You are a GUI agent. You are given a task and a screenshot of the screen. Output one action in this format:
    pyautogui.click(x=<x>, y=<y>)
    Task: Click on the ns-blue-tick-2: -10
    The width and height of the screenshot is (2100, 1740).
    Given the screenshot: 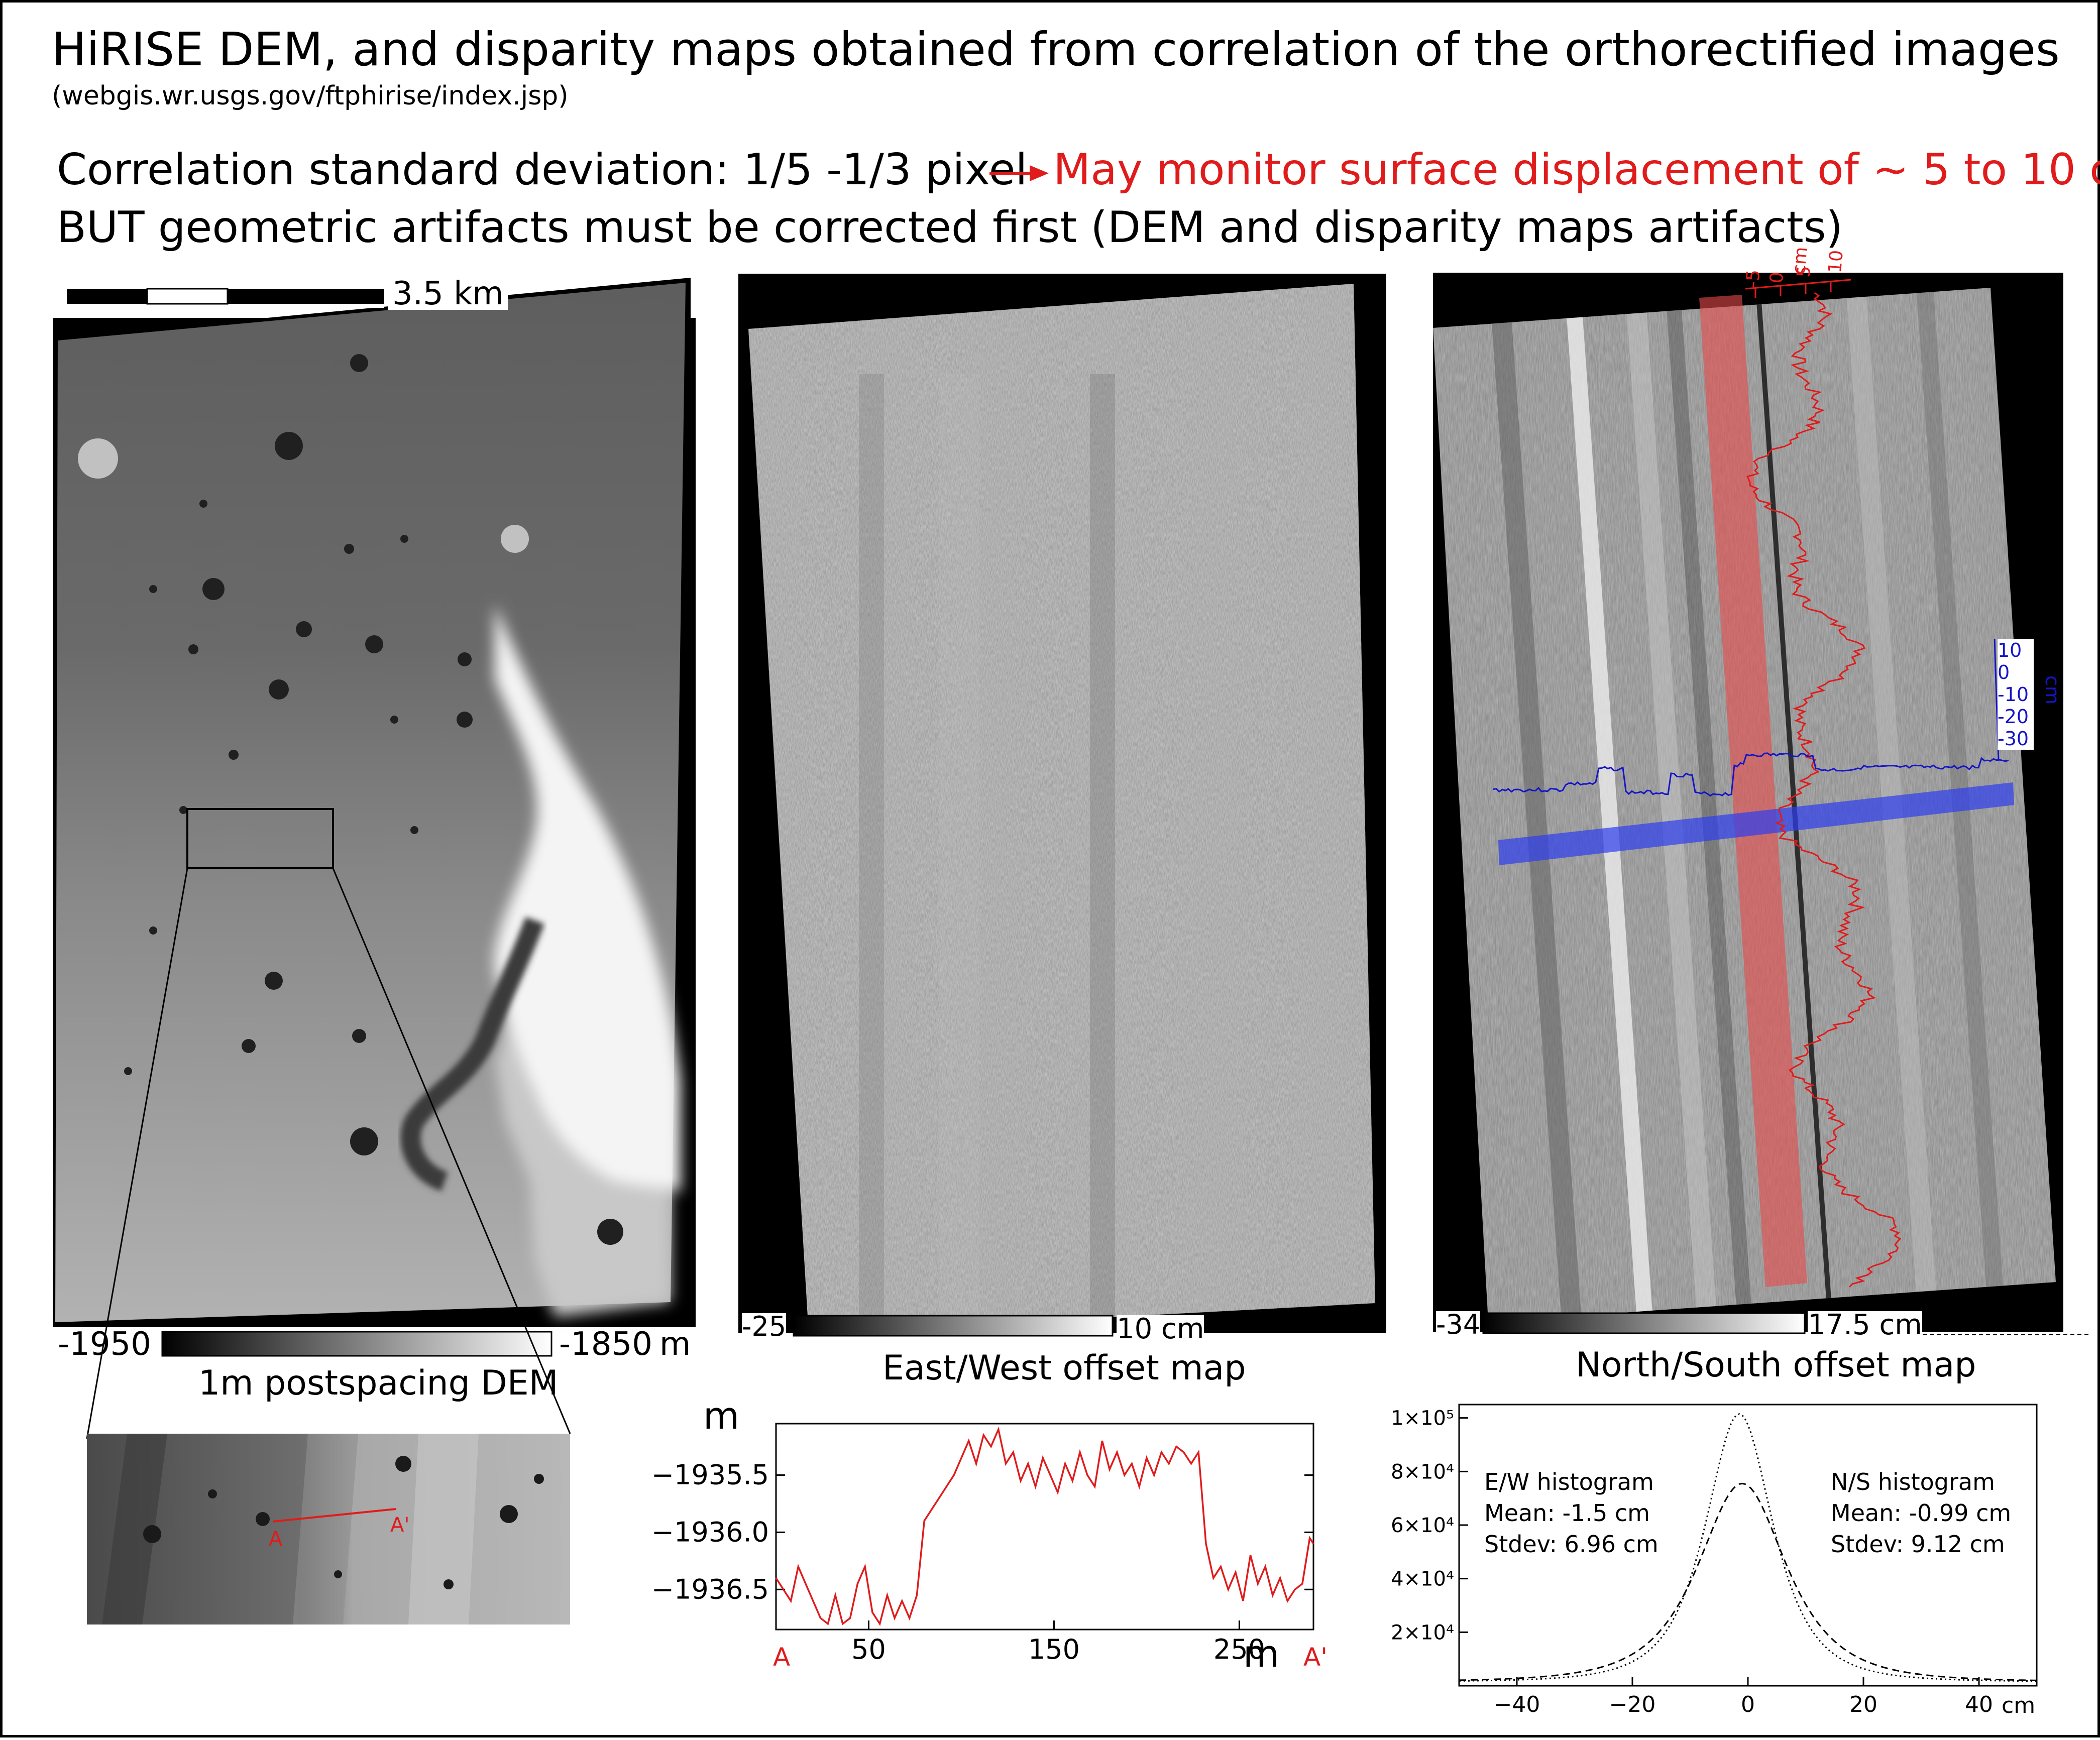 What is the action you would take?
    pyautogui.click(x=2014, y=694)
    